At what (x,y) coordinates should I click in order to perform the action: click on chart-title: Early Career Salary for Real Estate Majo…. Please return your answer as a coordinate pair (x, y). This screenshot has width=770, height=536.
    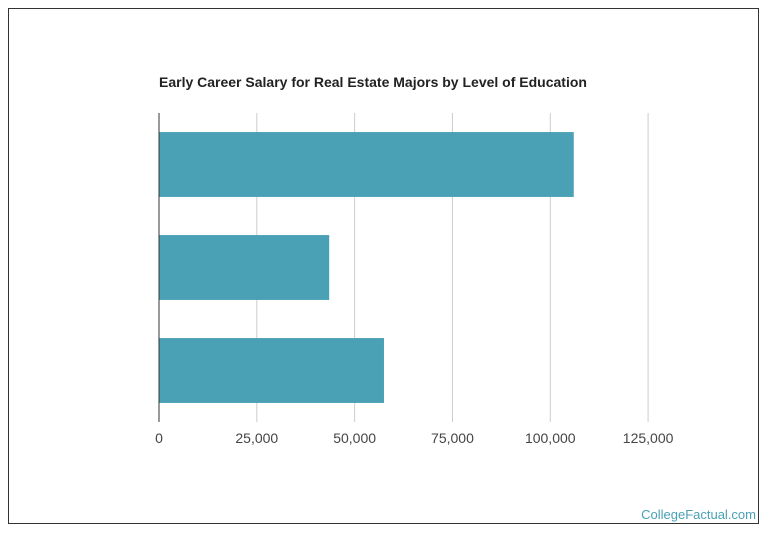
    Looking at the image, I should click on (373, 82).